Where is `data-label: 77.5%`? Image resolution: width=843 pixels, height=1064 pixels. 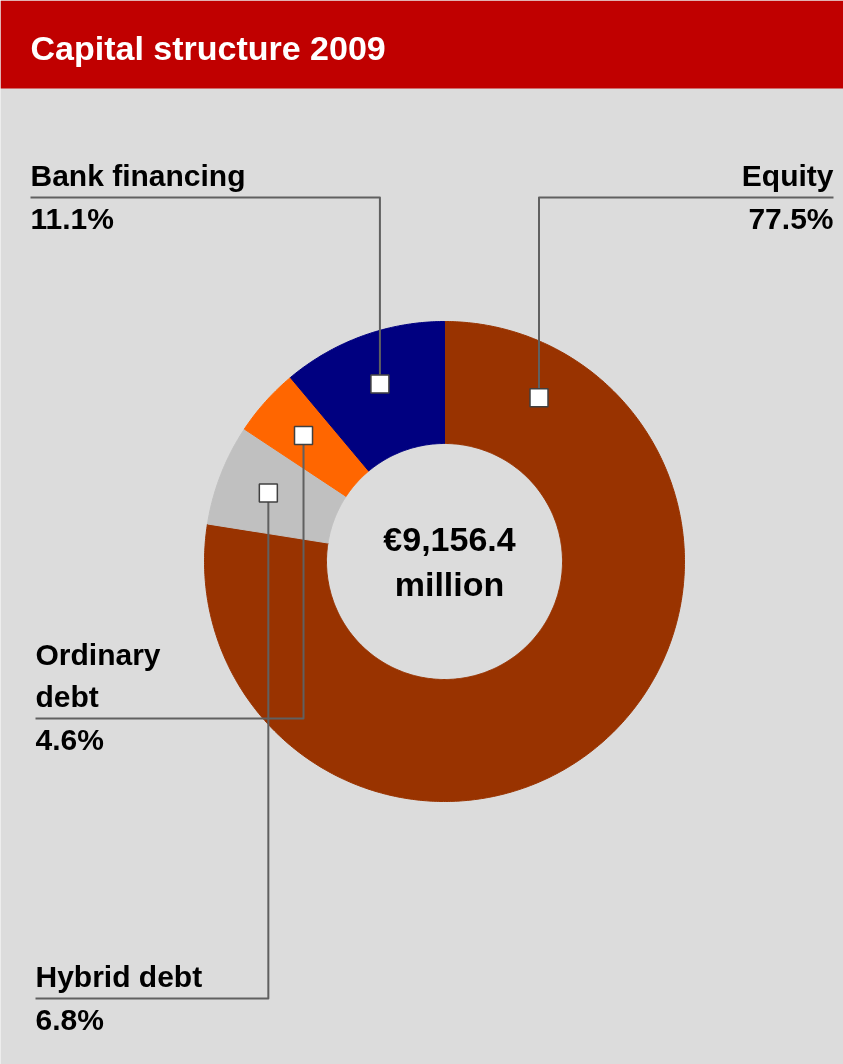 data-label: 77.5% is located at coordinates (791, 218).